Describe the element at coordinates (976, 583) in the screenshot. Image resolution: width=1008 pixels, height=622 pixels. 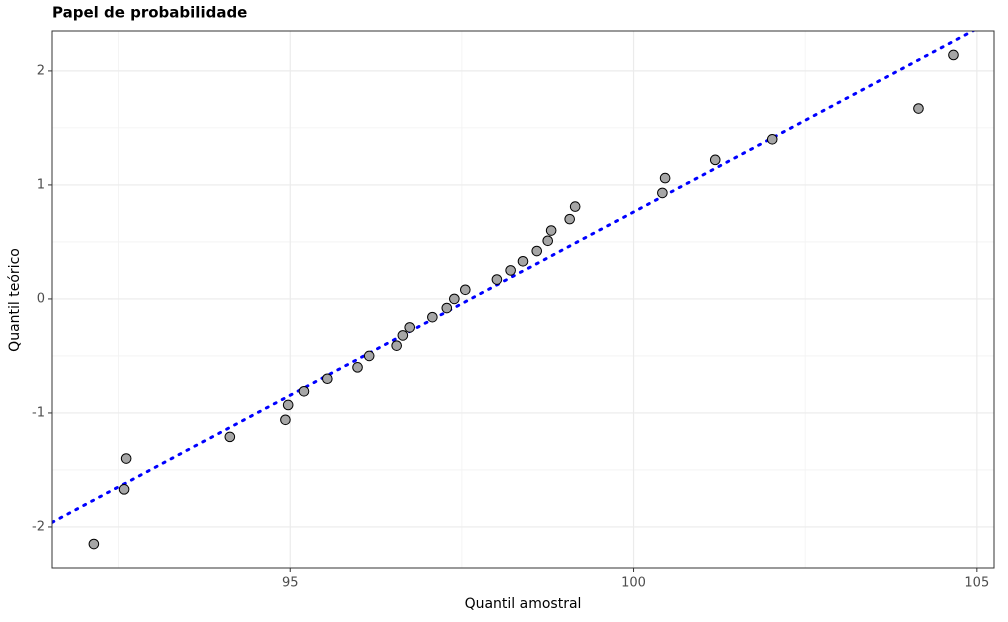
I see `x-tick-label: 105` at that location.